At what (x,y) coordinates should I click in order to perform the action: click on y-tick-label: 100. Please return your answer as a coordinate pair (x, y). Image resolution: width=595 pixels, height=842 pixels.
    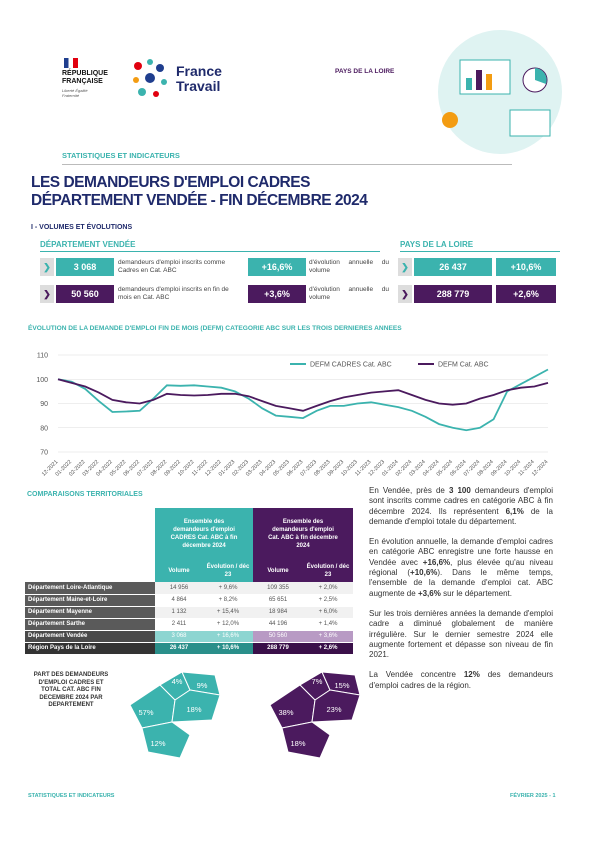
    Looking at the image, I should click on (42, 380).